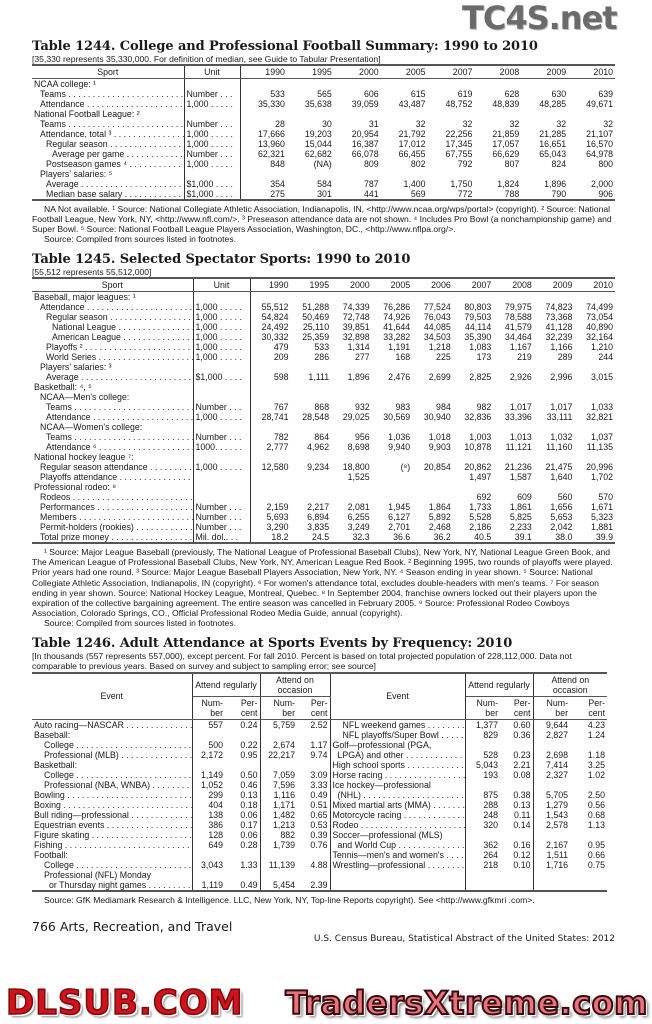 This screenshot has height=1024, width=652. What do you see at coordinates (557, 734) in the screenshot?
I see `number-cell: 2,827` at bounding box center [557, 734].